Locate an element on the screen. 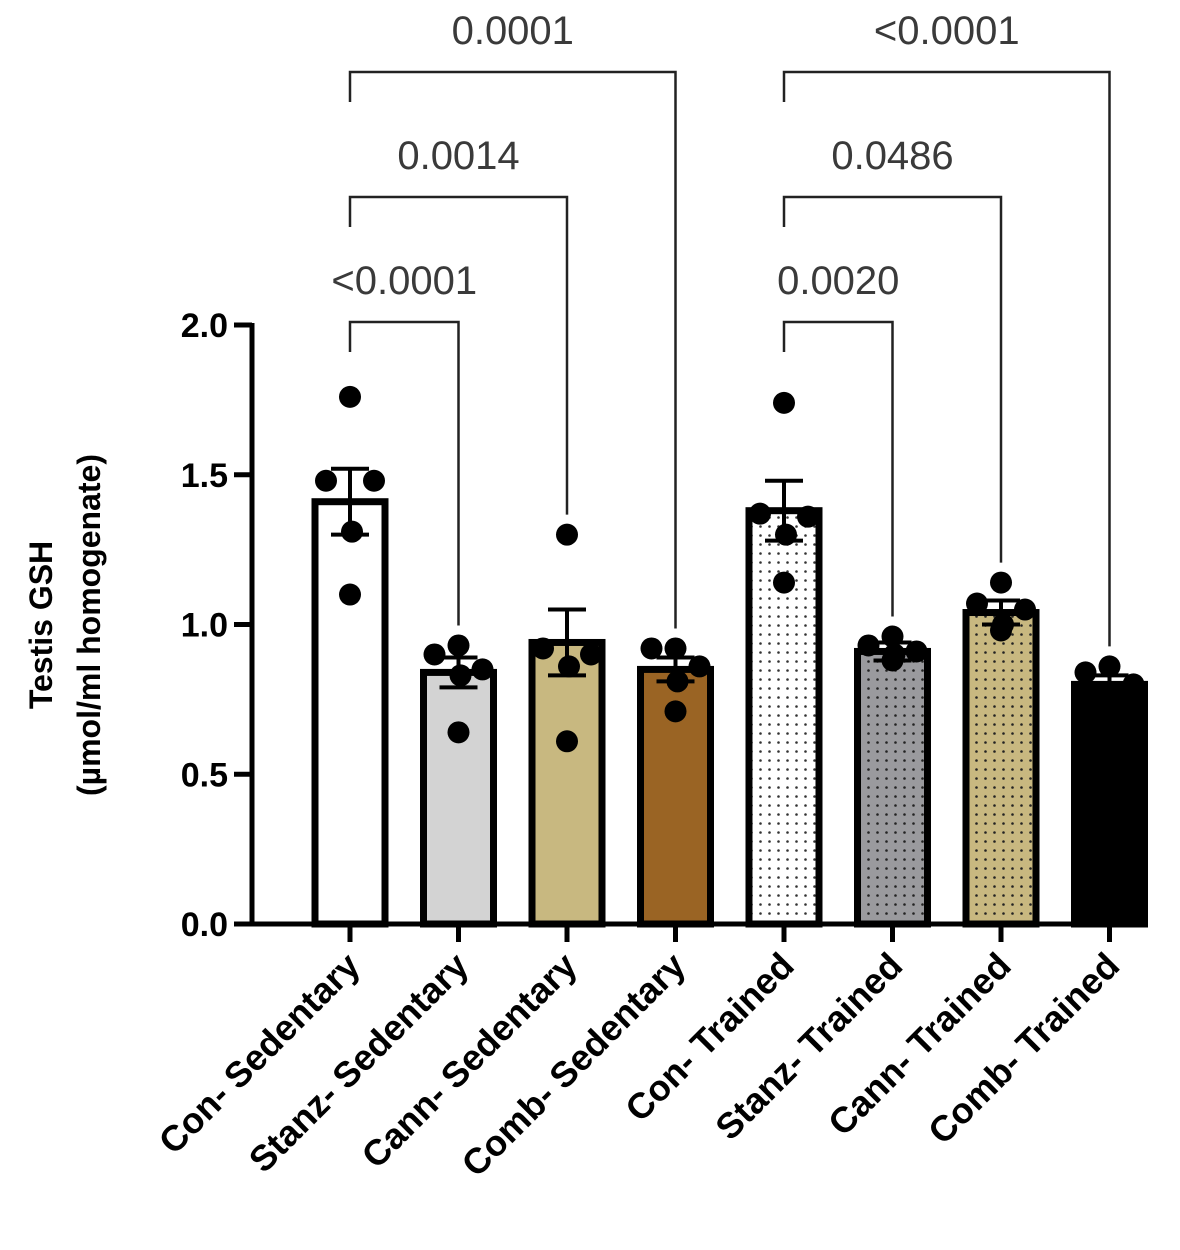 Image resolution: width=1180 pixels, height=1250 pixels. y-axis-label-line2: (µmol/ml homogenate) is located at coordinates (89, 625).